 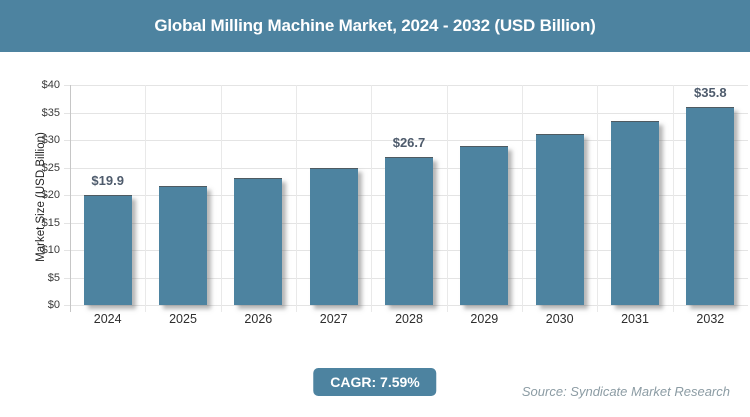 What do you see at coordinates (710, 93) in the screenshot?
I see `bar-value-label-2032: $35.8` at bounding box center [710, 93].